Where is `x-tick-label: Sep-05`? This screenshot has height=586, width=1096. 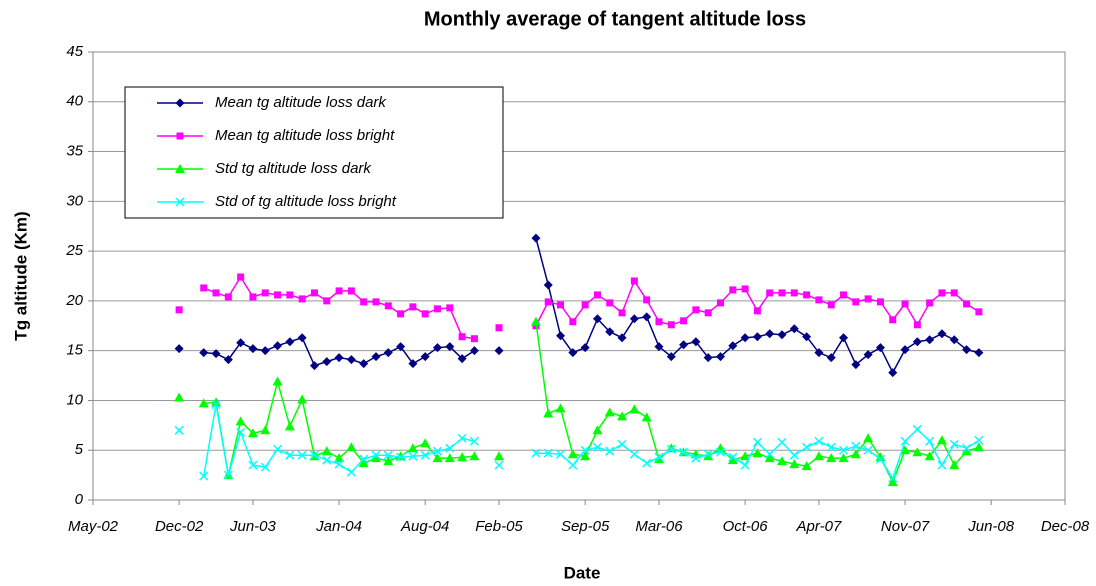 x-tick-label: Sep-05 is located at coordinates (585, 526).